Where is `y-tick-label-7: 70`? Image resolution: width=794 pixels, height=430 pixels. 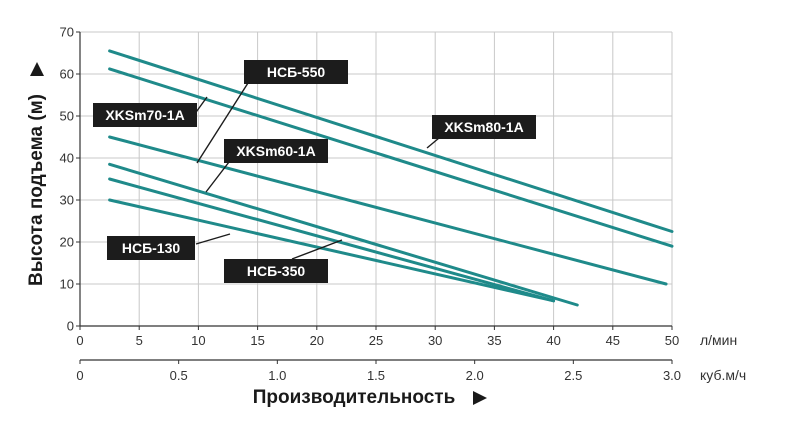
y-tick-label-7: 70 is located at coordinates (67, 32).